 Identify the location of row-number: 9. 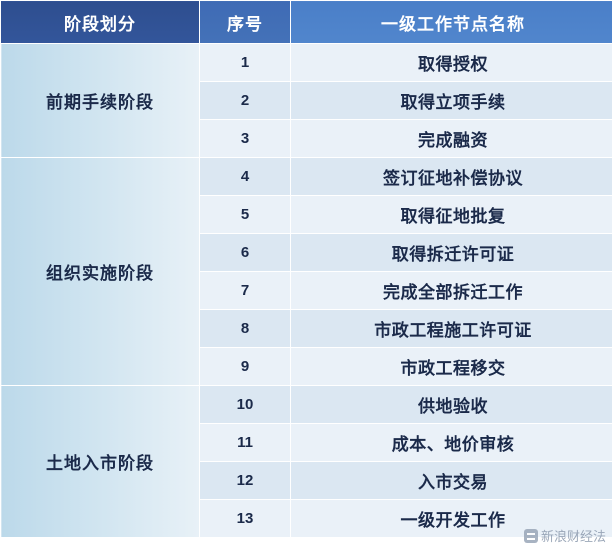
(245, 366).